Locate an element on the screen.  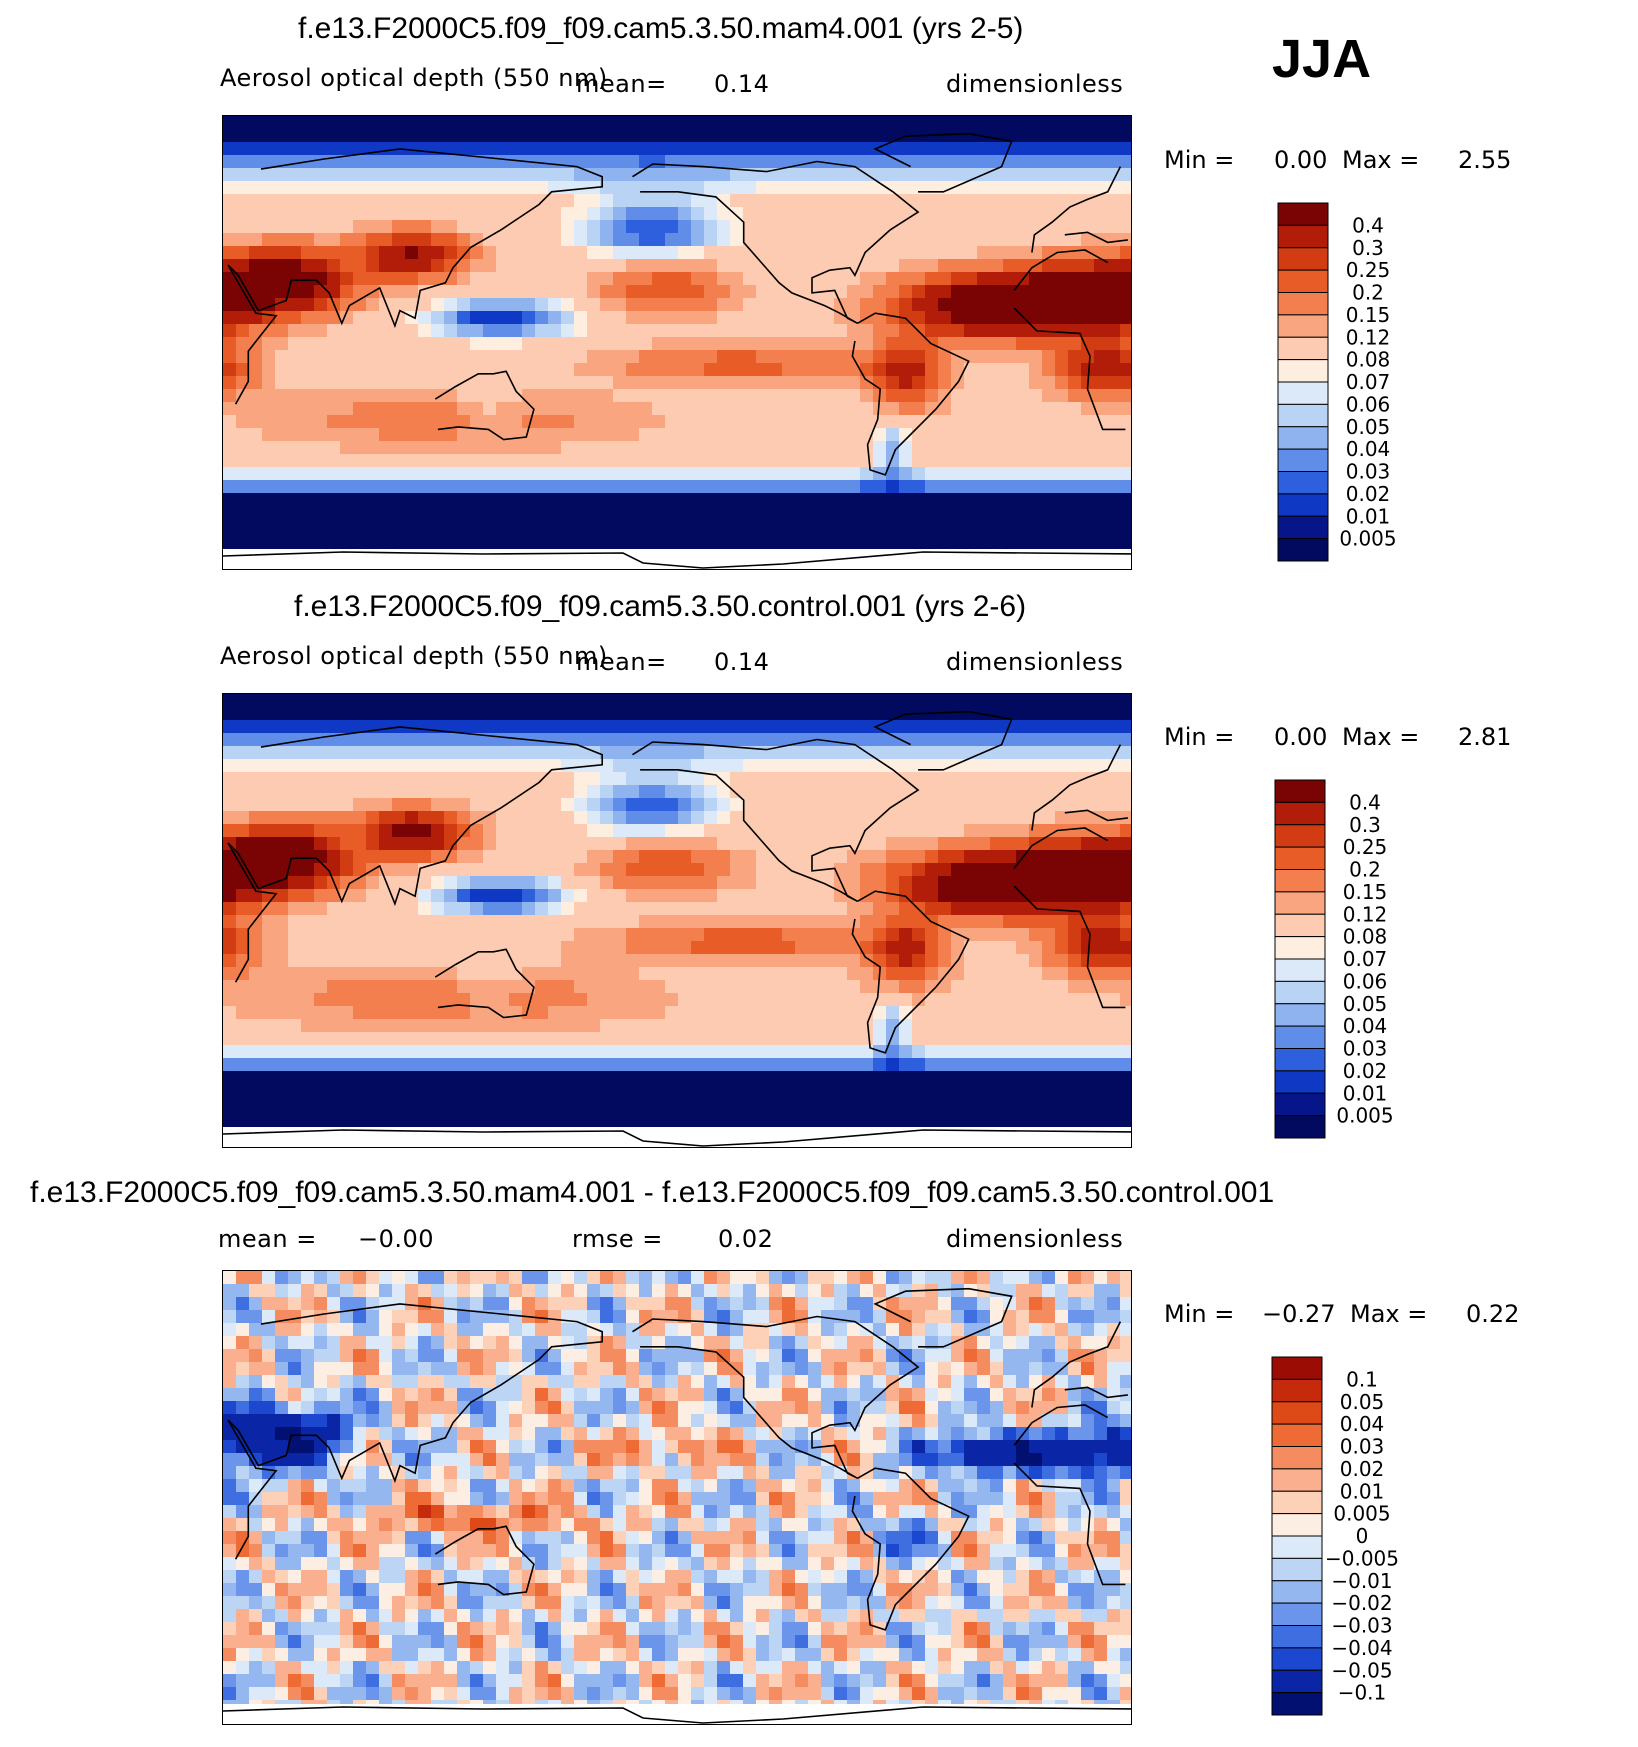
colorbar-2-label-7: 0.07 is located at coordinates (1365, 959).